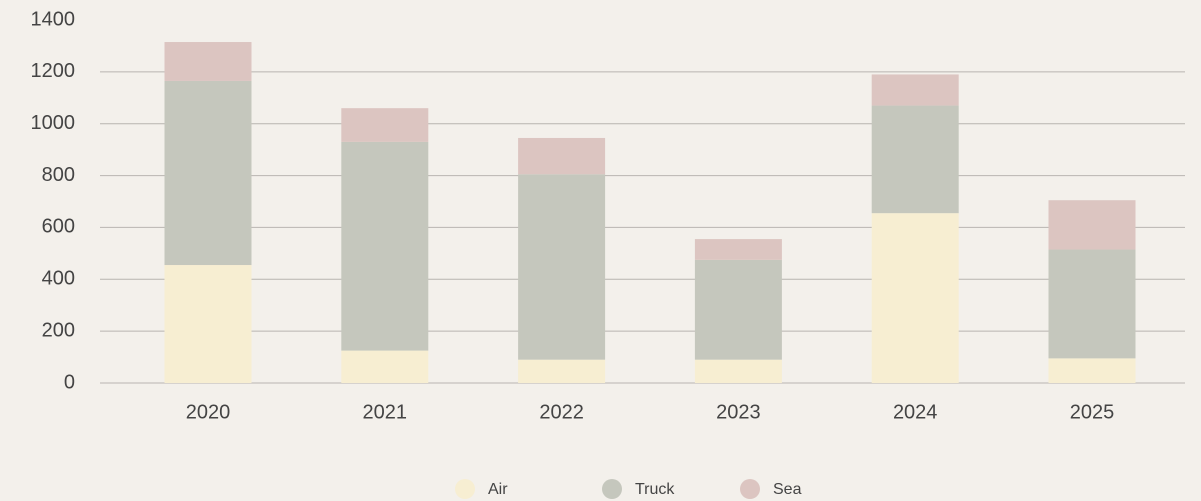 This screenshot has width=1201, height=501. Describe the element at coordinates (915, 412) in the screenshot. I see `x-tick-label: 2024` at that location.